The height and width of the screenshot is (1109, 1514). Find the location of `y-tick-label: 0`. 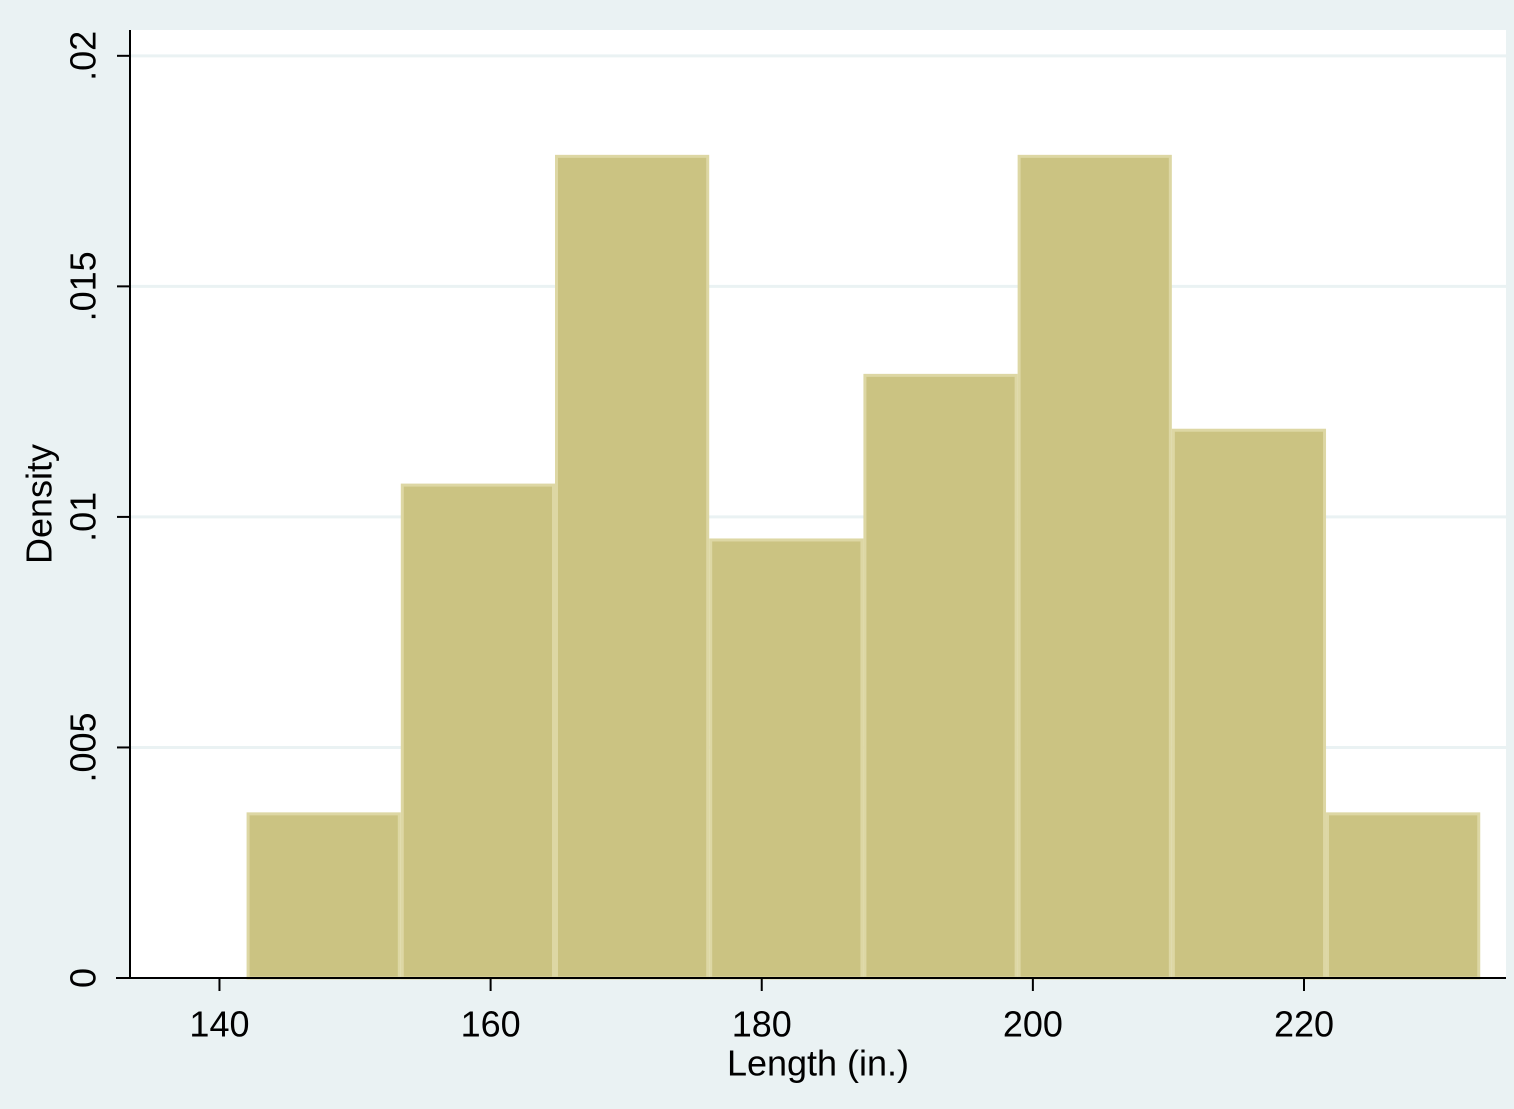

y-tick-label: 0 is located at coordinates (83, 978).